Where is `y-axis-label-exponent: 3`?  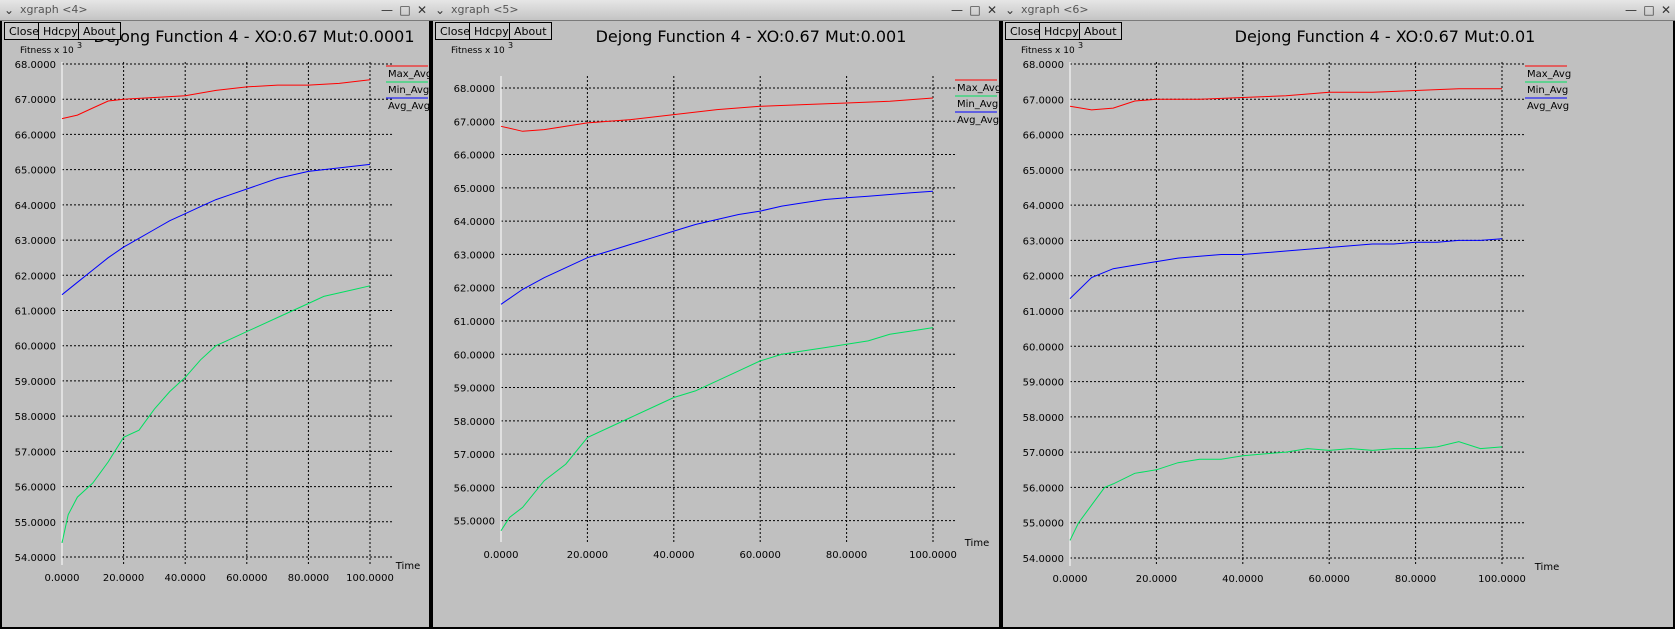 y-axis-label-exponent: 3 is located at coordinates (1080, 45).